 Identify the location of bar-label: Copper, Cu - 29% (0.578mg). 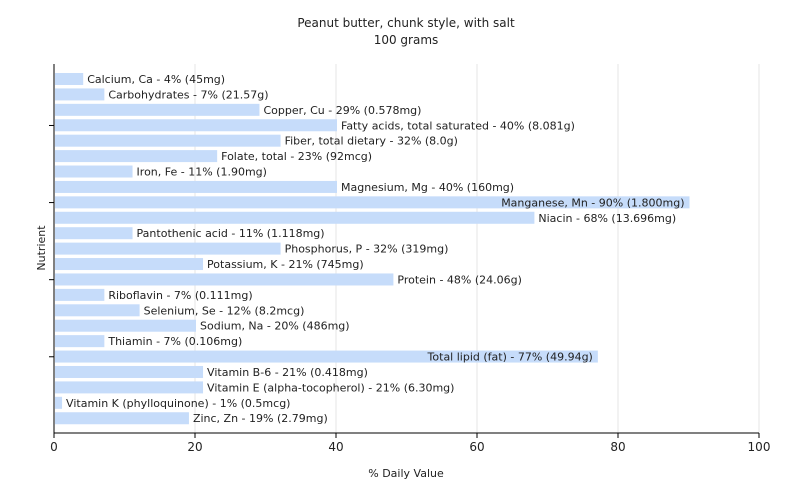
(342, 110).